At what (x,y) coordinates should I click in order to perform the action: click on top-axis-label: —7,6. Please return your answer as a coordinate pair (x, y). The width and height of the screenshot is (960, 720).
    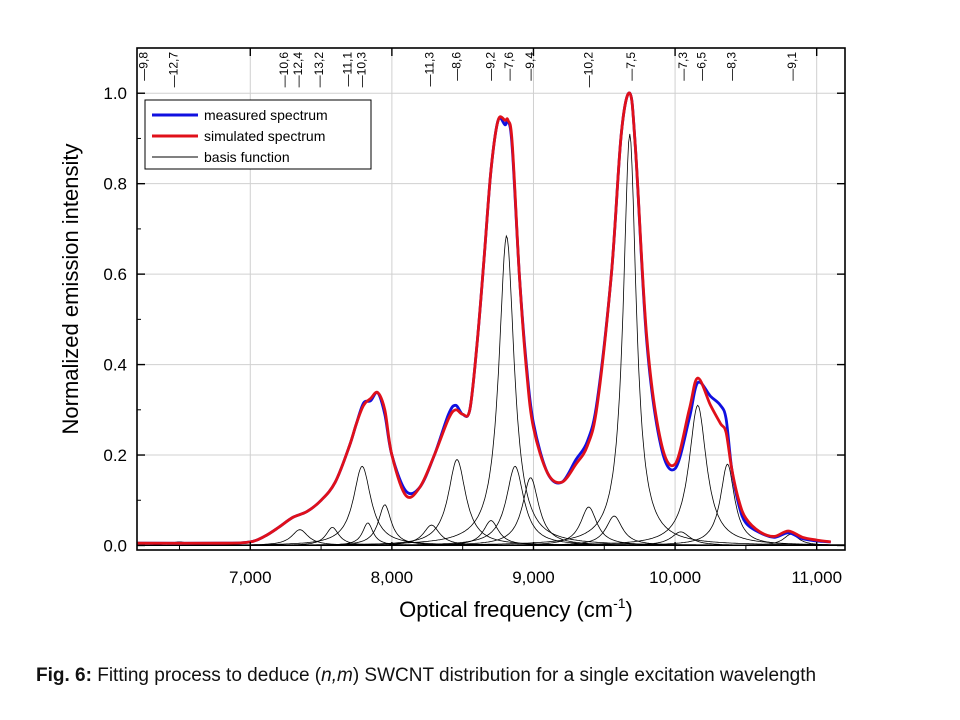
    Looking at the image, I should click on (509, 66).